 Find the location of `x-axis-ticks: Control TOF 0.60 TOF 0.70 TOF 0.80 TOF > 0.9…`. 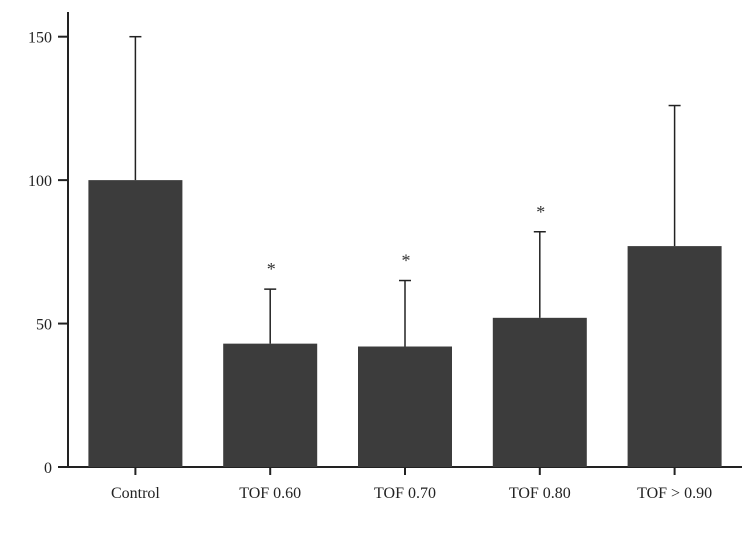

x-axis-ticks: Control TOF 0.60 TOF 0.70 TOF 0.80 TOF > 0.9… is located at coordinates (411, 484).